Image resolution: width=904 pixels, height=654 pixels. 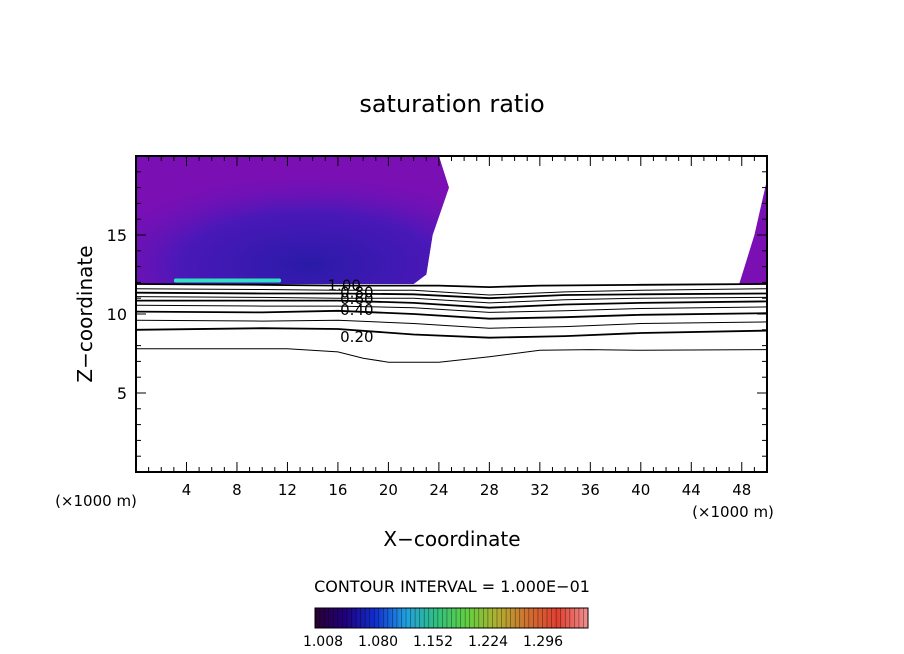 I want to click on x-tick-label: 4, so click(x=187, y=490).